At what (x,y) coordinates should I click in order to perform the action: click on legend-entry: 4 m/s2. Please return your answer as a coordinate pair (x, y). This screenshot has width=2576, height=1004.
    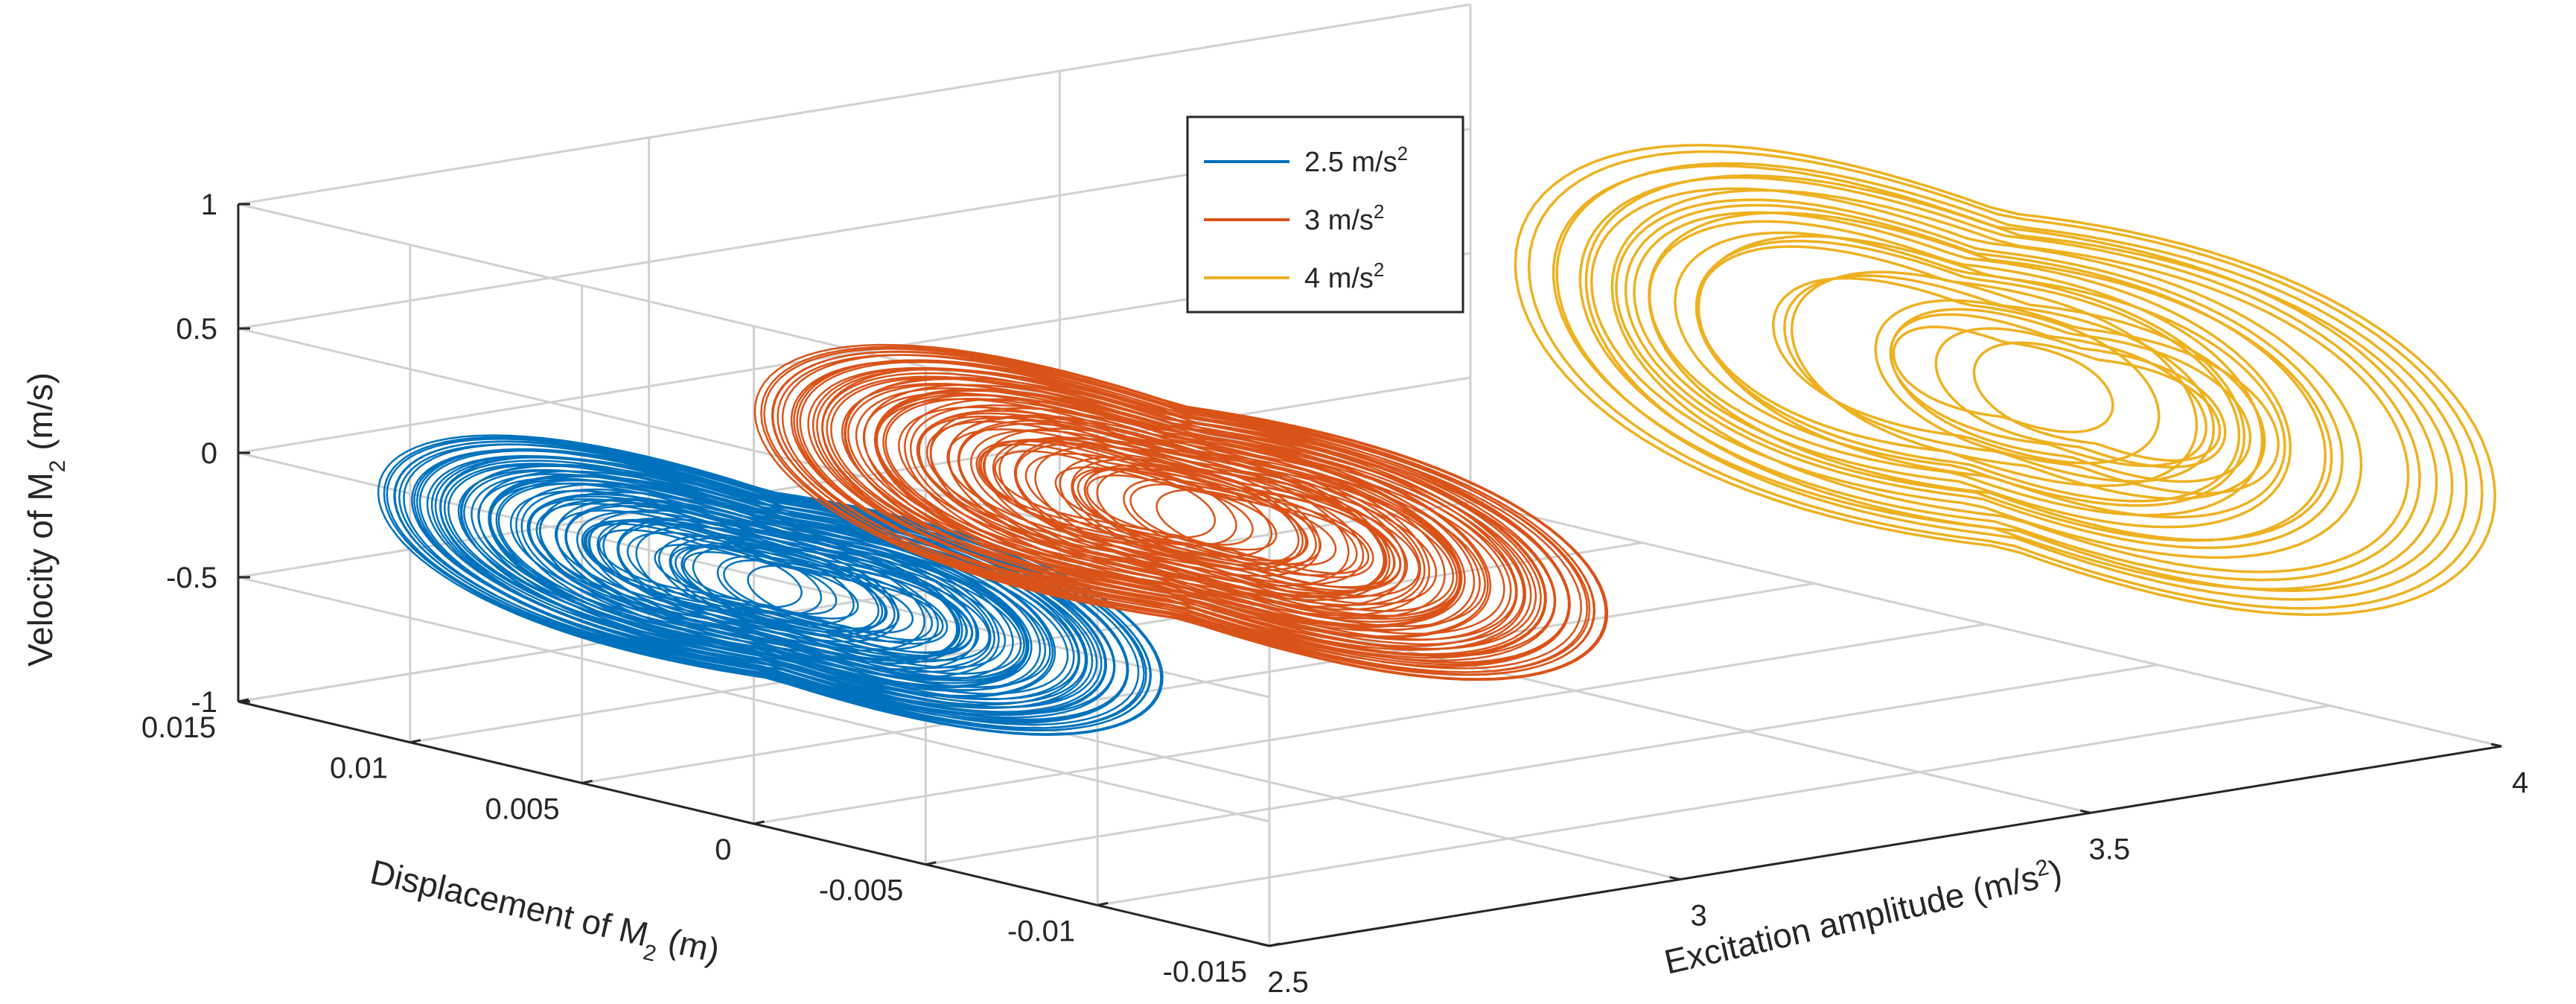
    Looking at the image, I should click on (1294, 276).